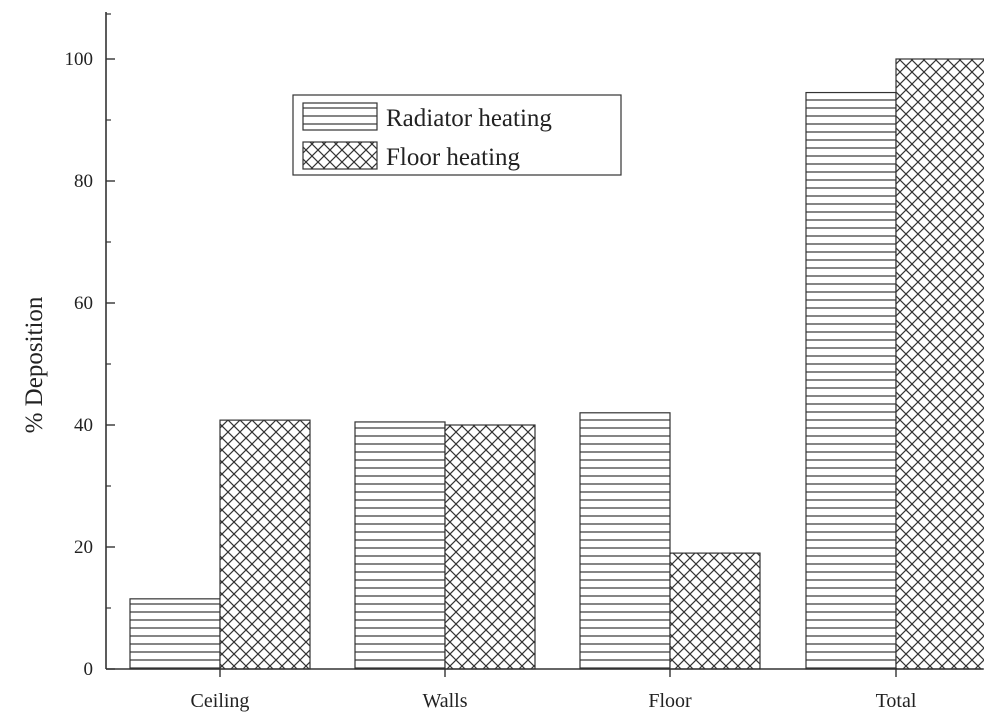  I want to click on bar-radiator-heating-total, so click(851, 380).